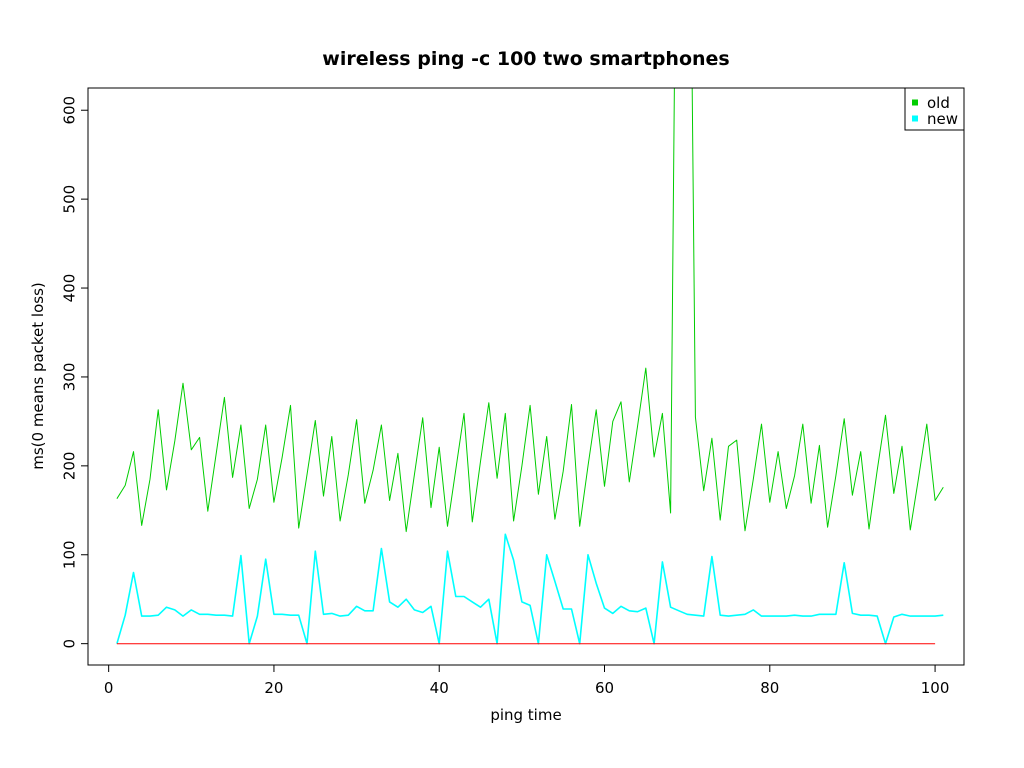 This screenshot has width=1024, height=768. I want to click on x-tick-label: 60, so click(604, 688).